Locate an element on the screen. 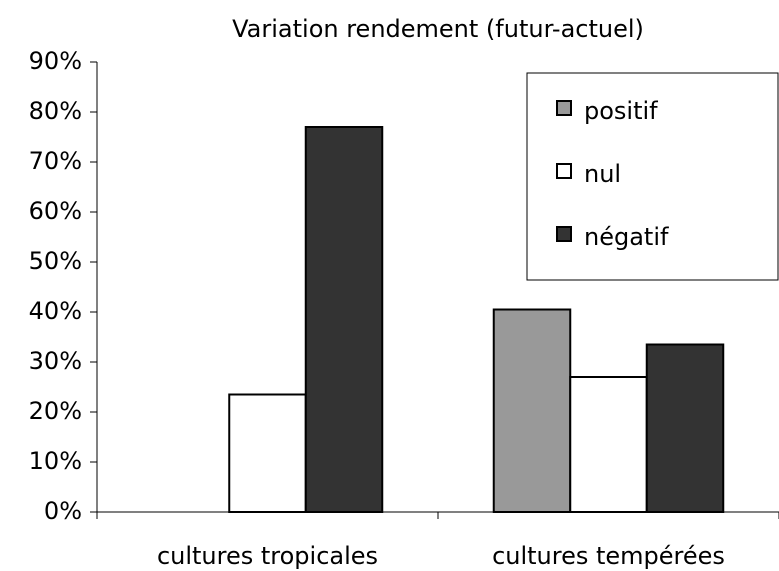  legend-label: nul is located at coordinates (602, 174).